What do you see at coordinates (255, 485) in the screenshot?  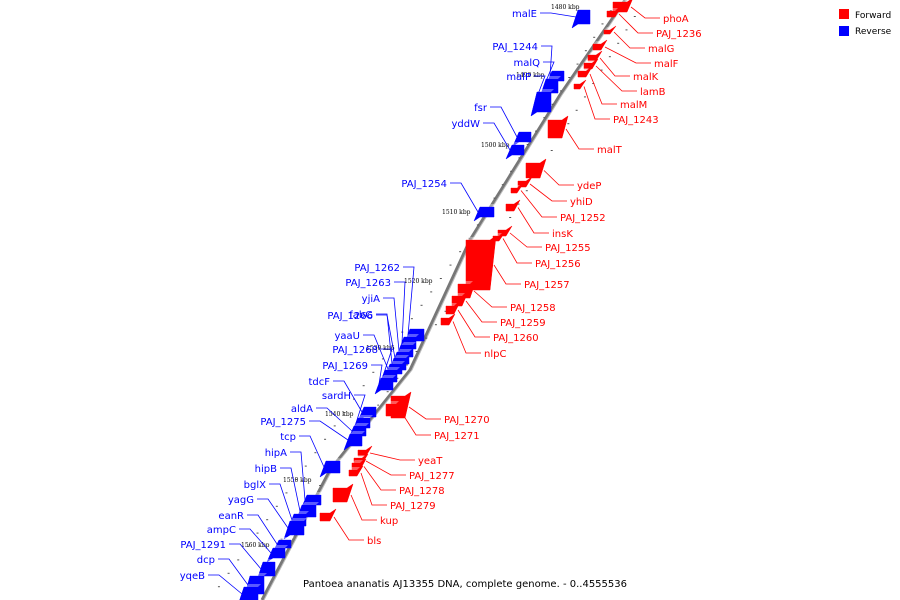 I see `reverse-gene-label: bglX` at bounding box center [255, 485].